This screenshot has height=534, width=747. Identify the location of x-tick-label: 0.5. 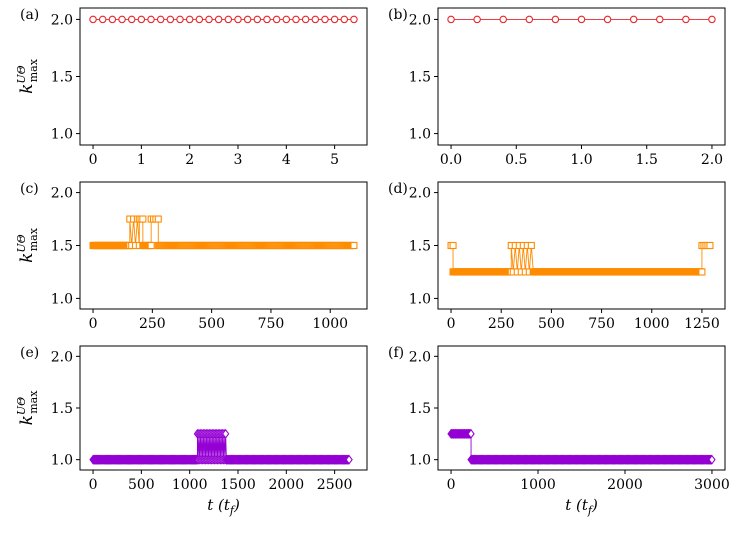
(516, 160).